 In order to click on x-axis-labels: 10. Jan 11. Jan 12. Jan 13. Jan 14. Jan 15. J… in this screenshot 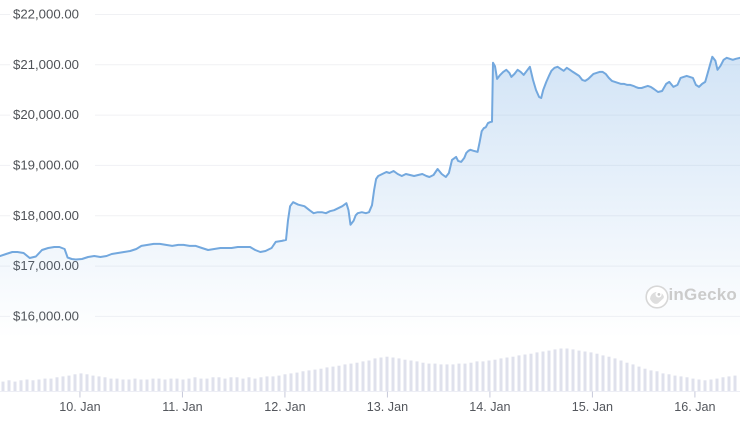, I will do `click(387, 407)`.